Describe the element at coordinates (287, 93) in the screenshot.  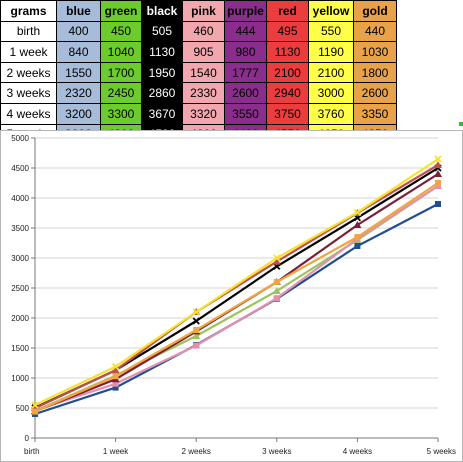
I see `data-cell: 2940` at that location.